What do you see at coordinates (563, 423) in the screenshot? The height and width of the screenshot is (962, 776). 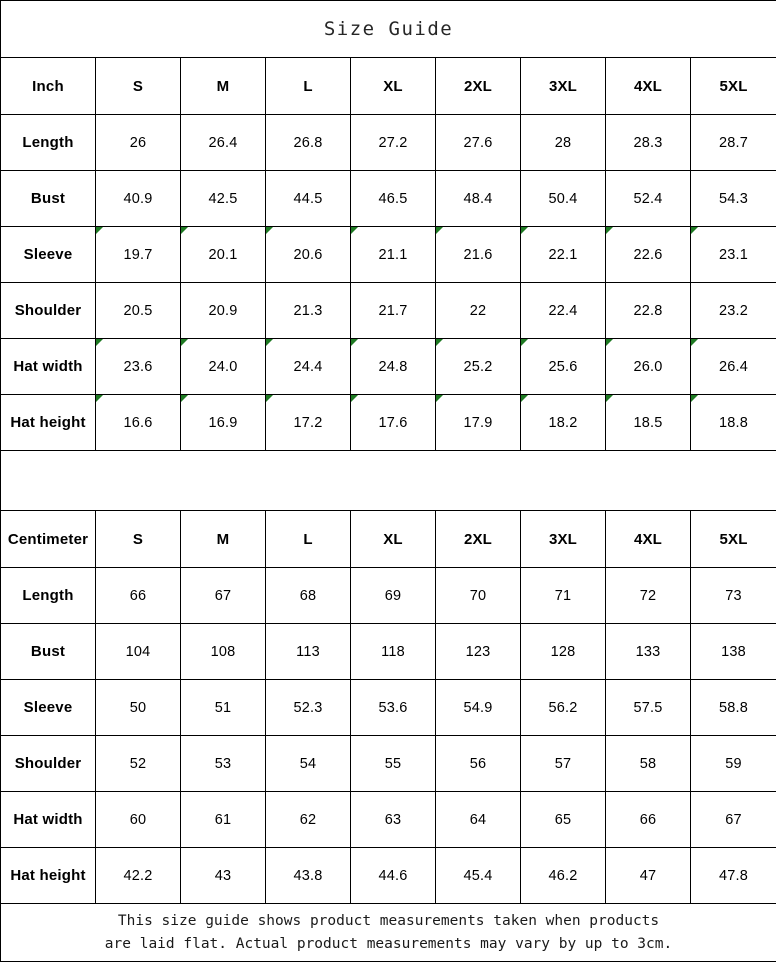 I see `measurement-value: 18.2` at bounding box center [563, 423].